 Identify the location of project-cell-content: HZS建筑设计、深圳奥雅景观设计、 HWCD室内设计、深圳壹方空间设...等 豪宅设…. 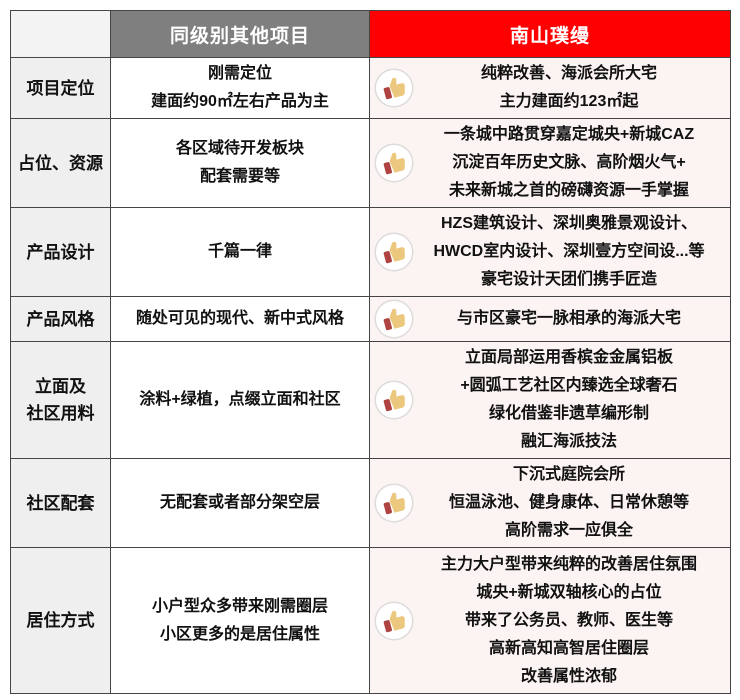
(548, 252).